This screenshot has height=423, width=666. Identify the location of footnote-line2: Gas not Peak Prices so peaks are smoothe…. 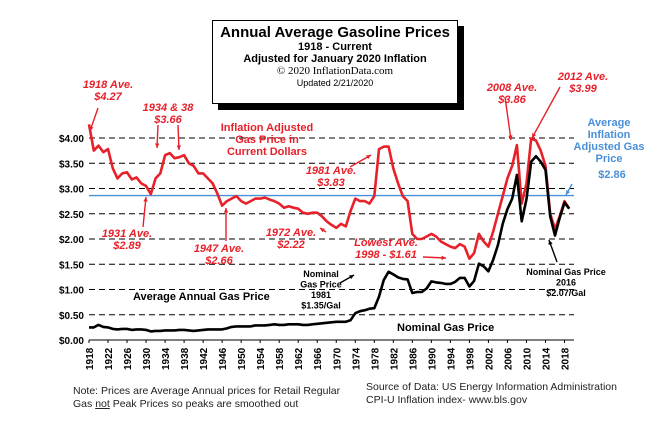
(206, 404).